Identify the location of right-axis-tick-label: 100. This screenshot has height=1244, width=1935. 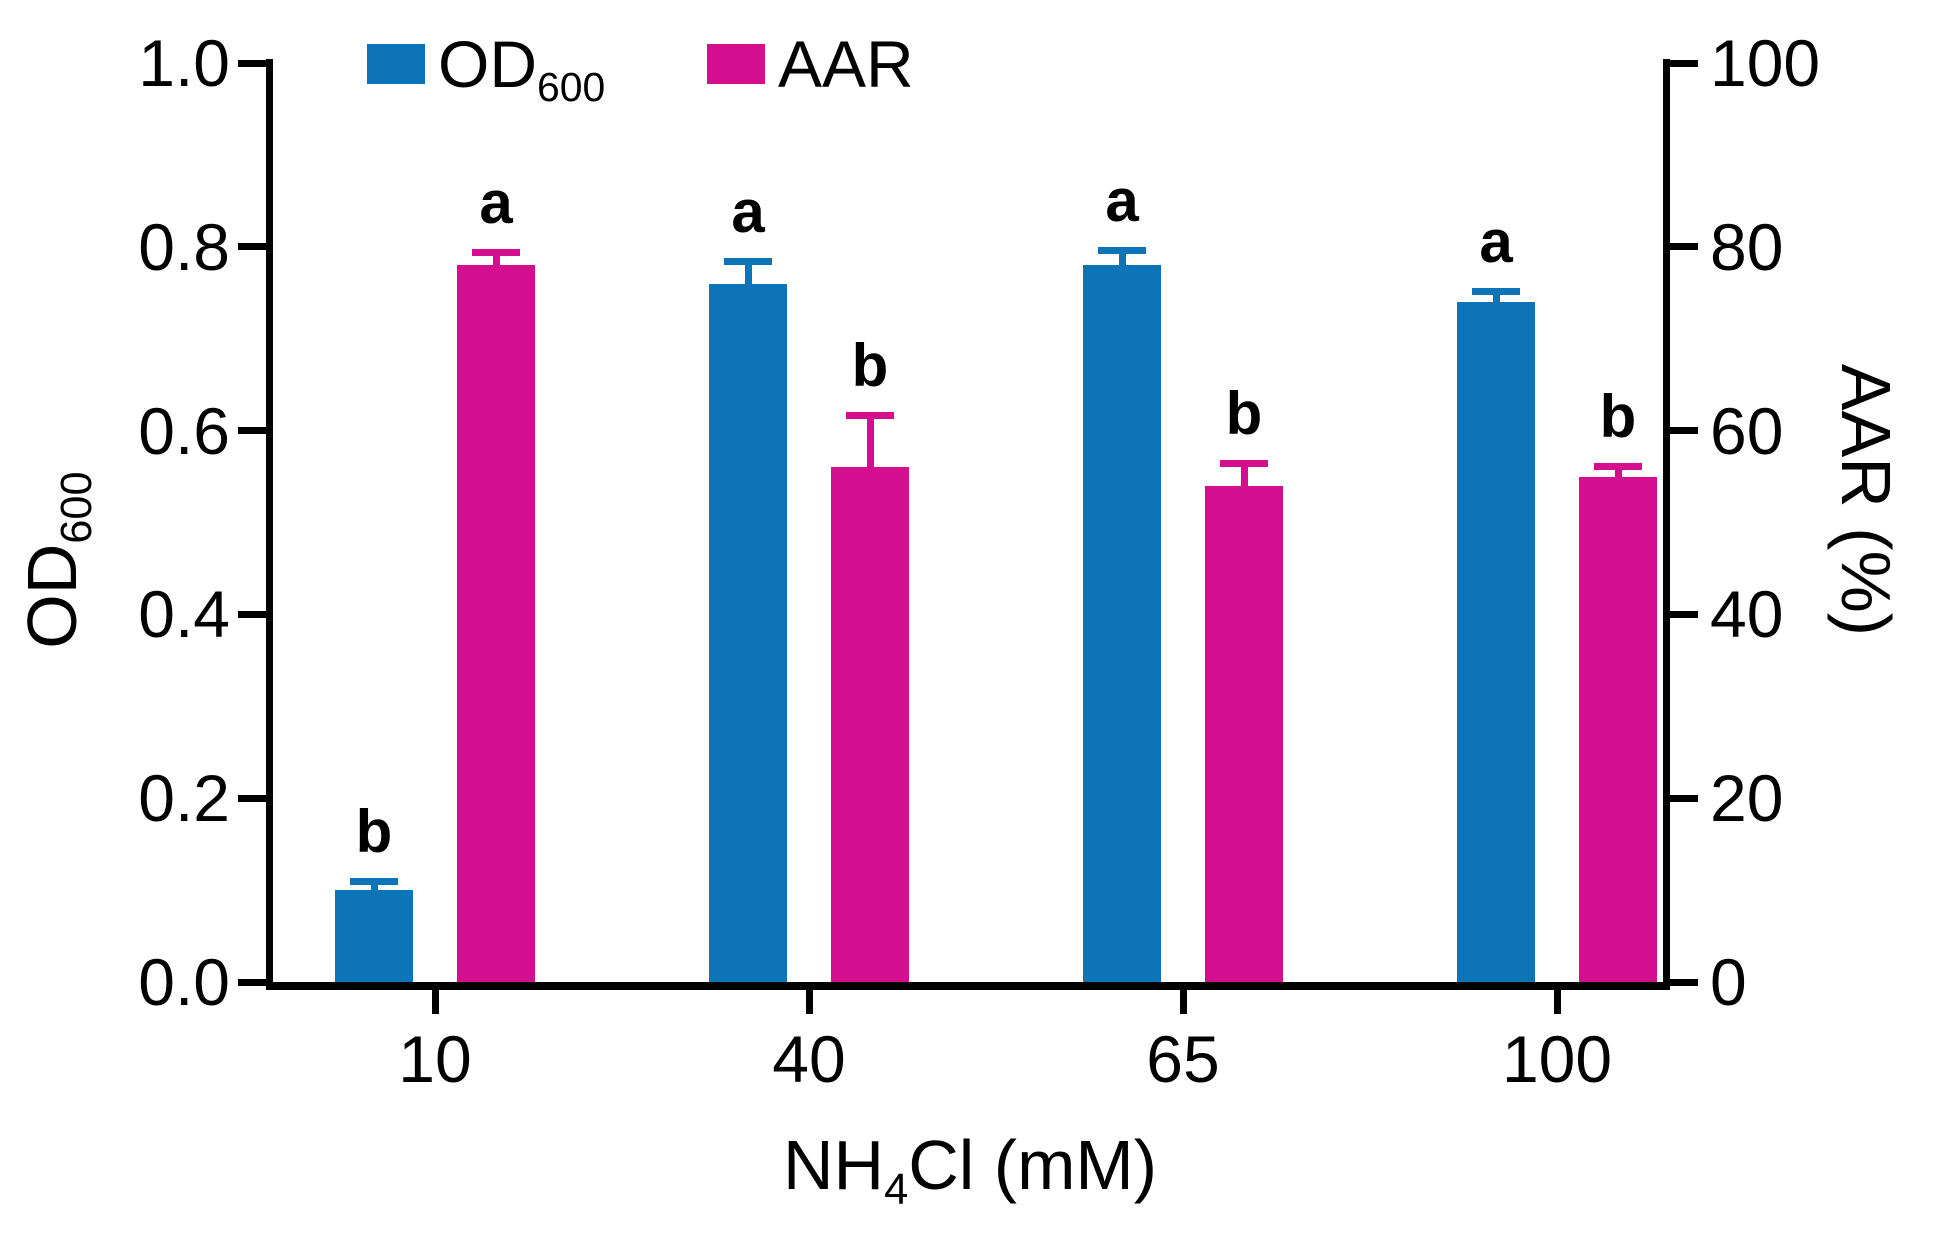
(1765, 63).